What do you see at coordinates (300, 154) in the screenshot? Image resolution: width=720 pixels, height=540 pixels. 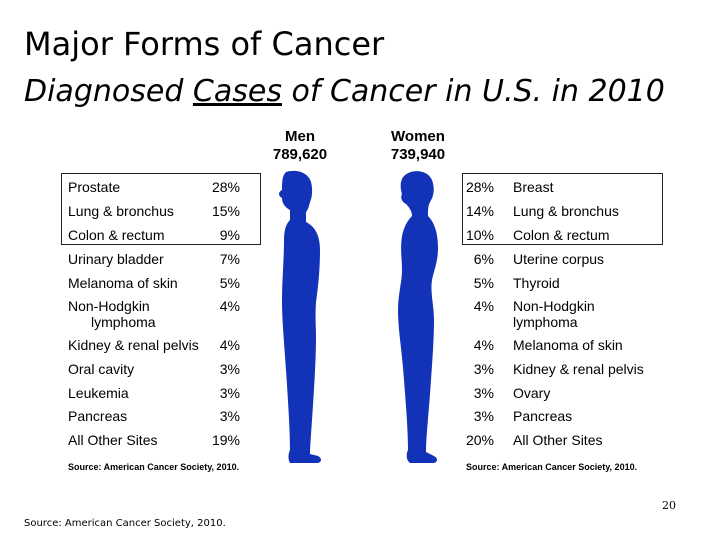 I see `men-total: 789,620` at bounding box center [300, 154].